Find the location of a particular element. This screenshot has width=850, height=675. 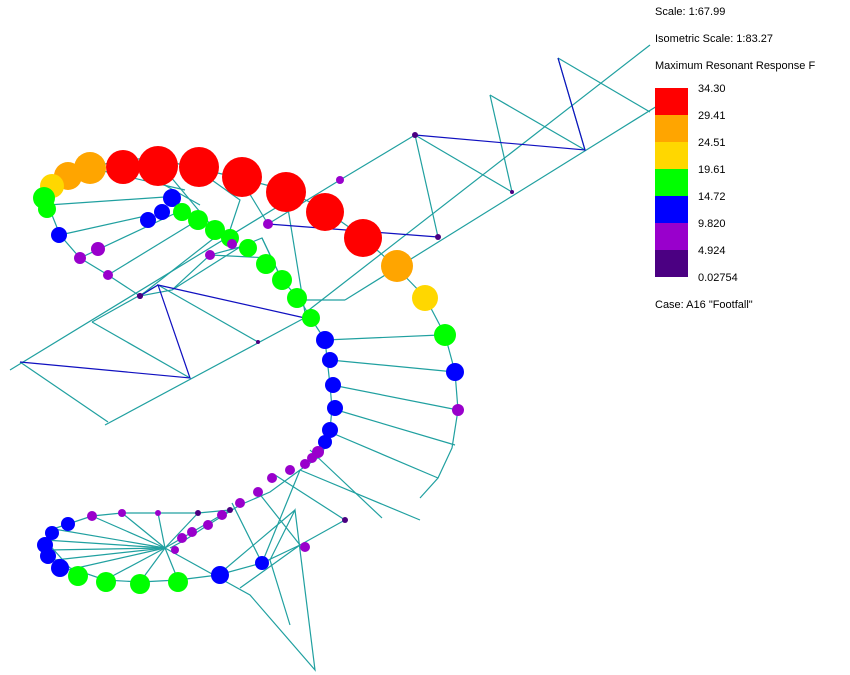

isometric-scale-label: Isometric Scale: 1:83.27 is located at coordinates (714, 39).